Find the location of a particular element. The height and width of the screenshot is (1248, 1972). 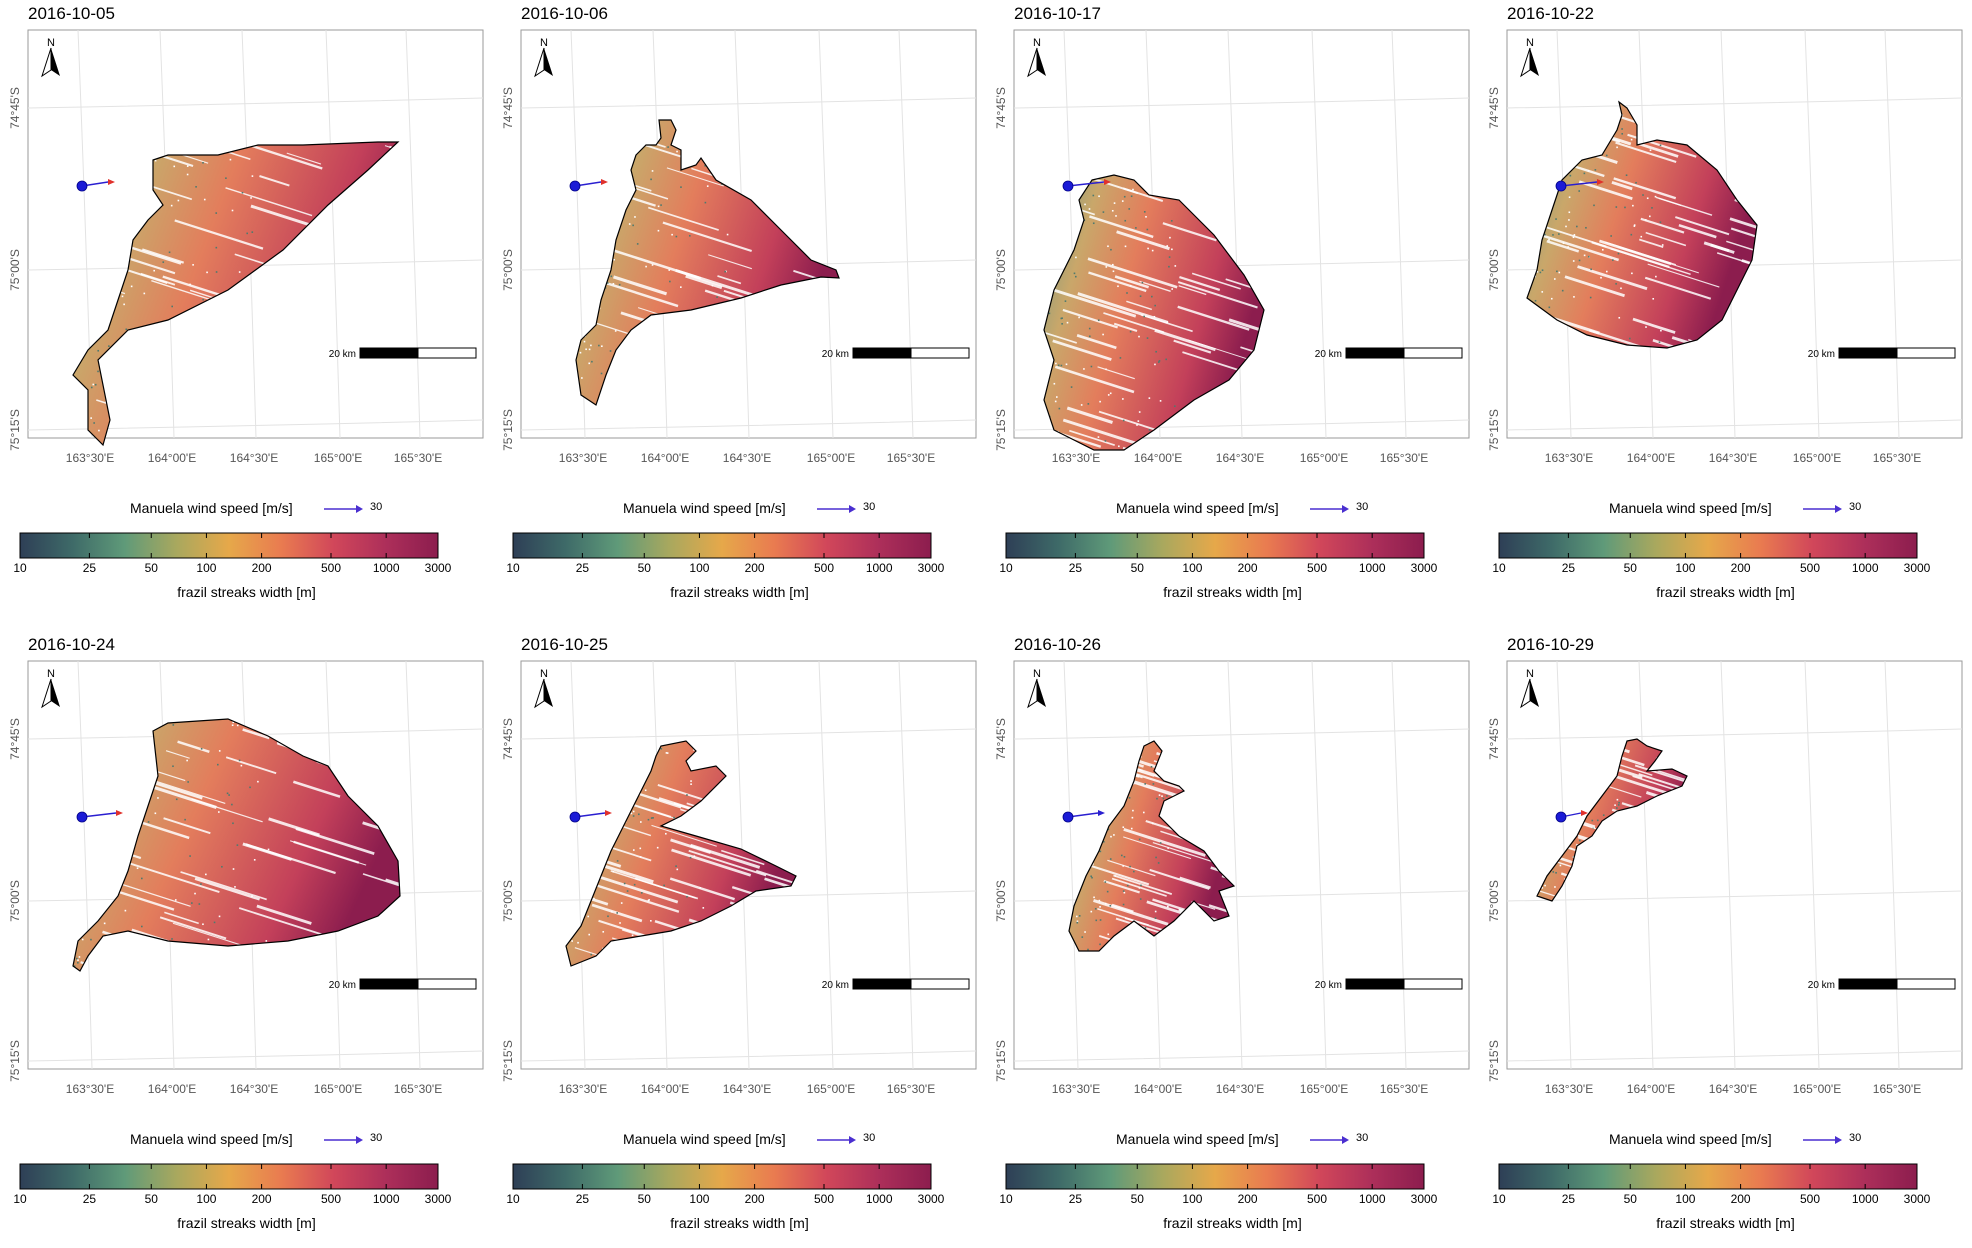

panel-date: 2016-10-05 is located at coordinates (71, 13).